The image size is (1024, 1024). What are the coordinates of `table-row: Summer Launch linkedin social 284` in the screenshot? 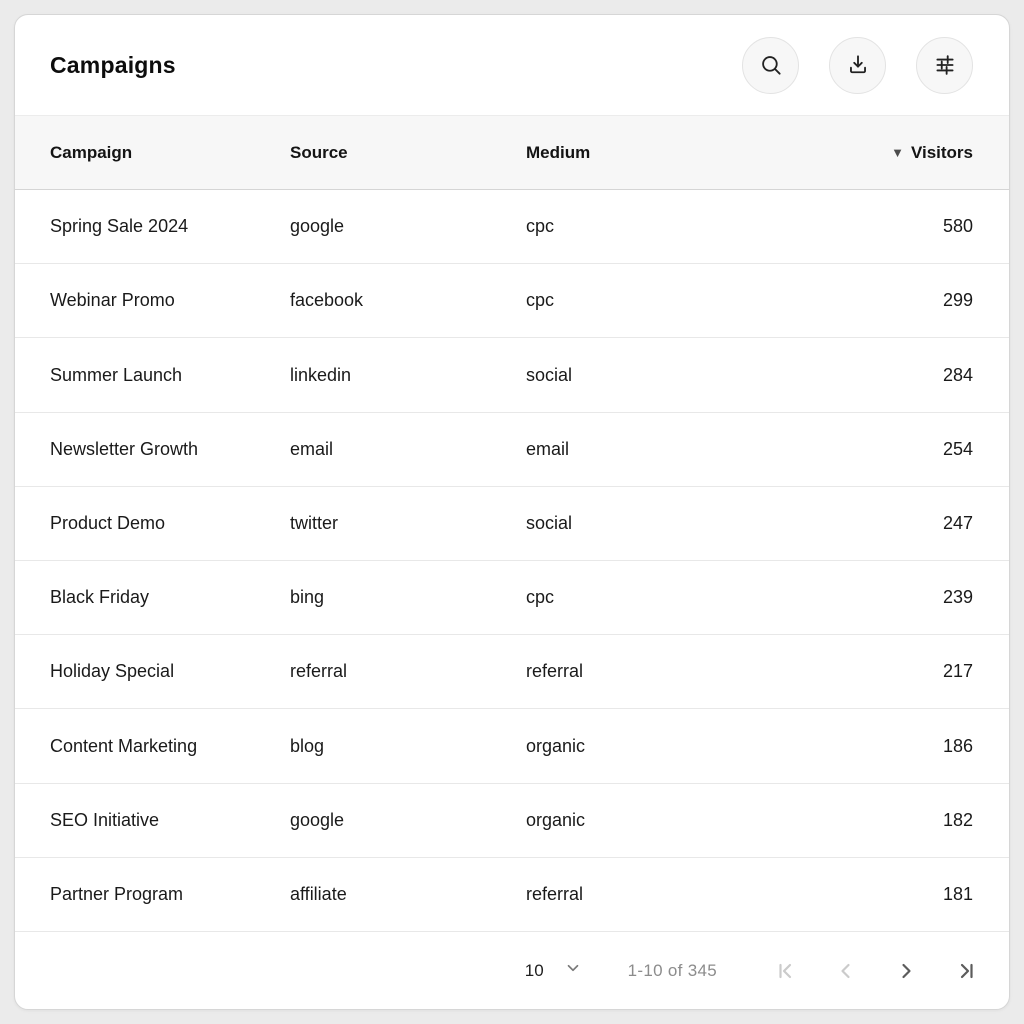 It's located at (512, 375).